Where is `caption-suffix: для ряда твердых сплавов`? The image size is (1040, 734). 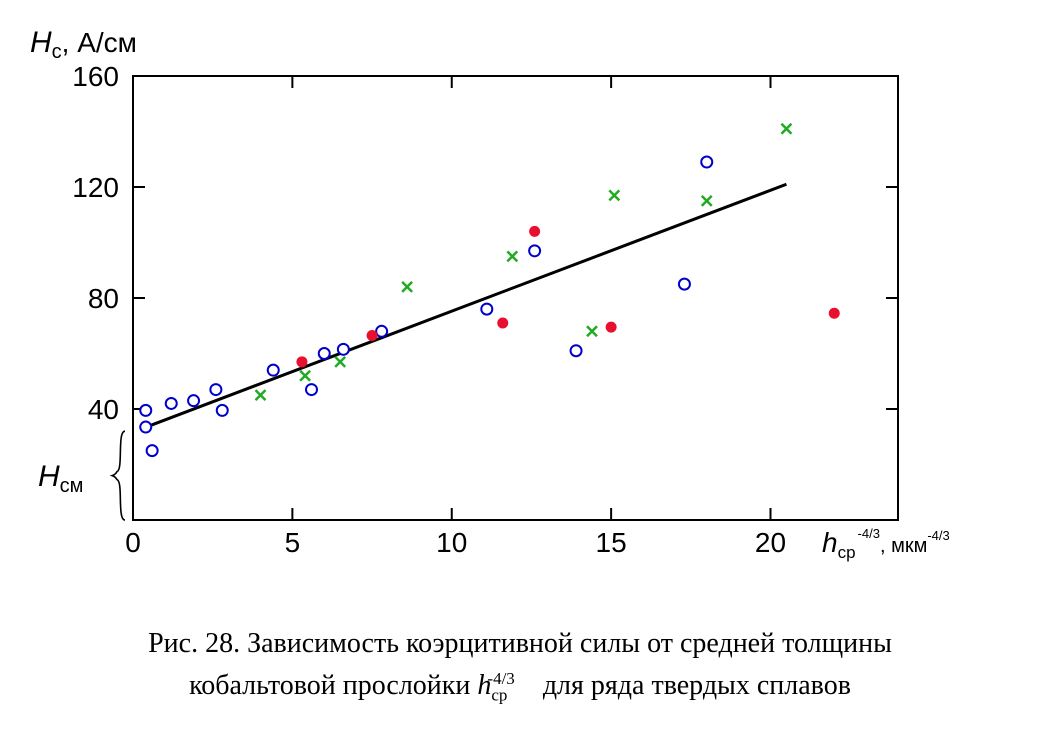 caption-suffix: для ряда твердых сплавов is located at coordinates (696, 685).